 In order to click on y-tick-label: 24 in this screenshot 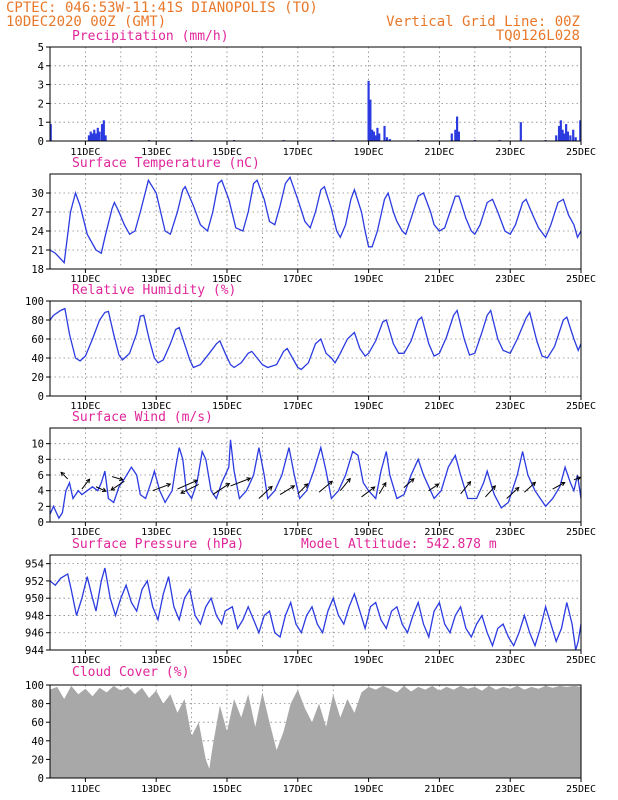, I will do `click(37, 232)`.